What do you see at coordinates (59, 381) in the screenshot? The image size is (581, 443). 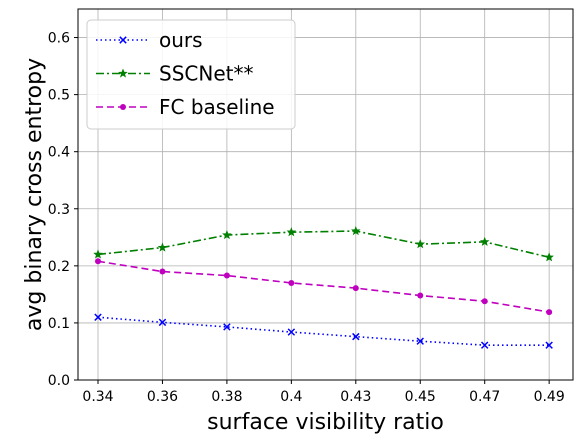 I see `y-tick-label: 0.0` at bounding box center [59, 381].